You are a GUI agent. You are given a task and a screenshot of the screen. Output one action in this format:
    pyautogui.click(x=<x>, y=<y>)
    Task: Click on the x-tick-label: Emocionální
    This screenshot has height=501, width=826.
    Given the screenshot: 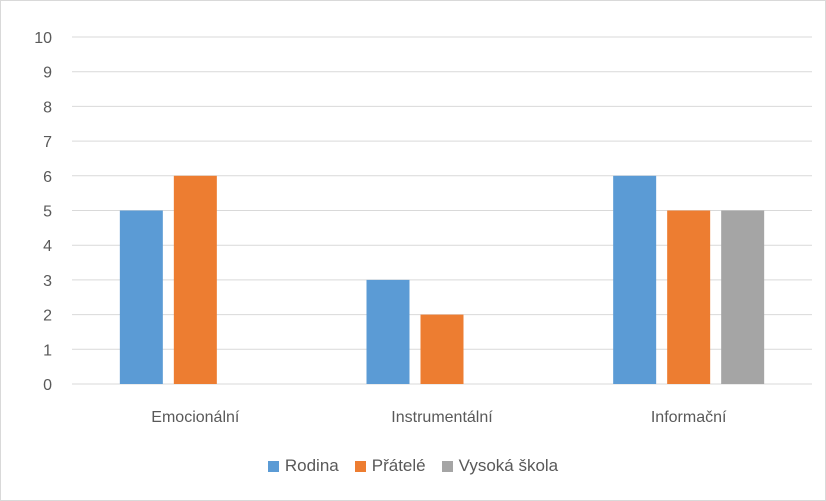 What is the action you would take?
    pyautogui.click(x=195, y=417)
    